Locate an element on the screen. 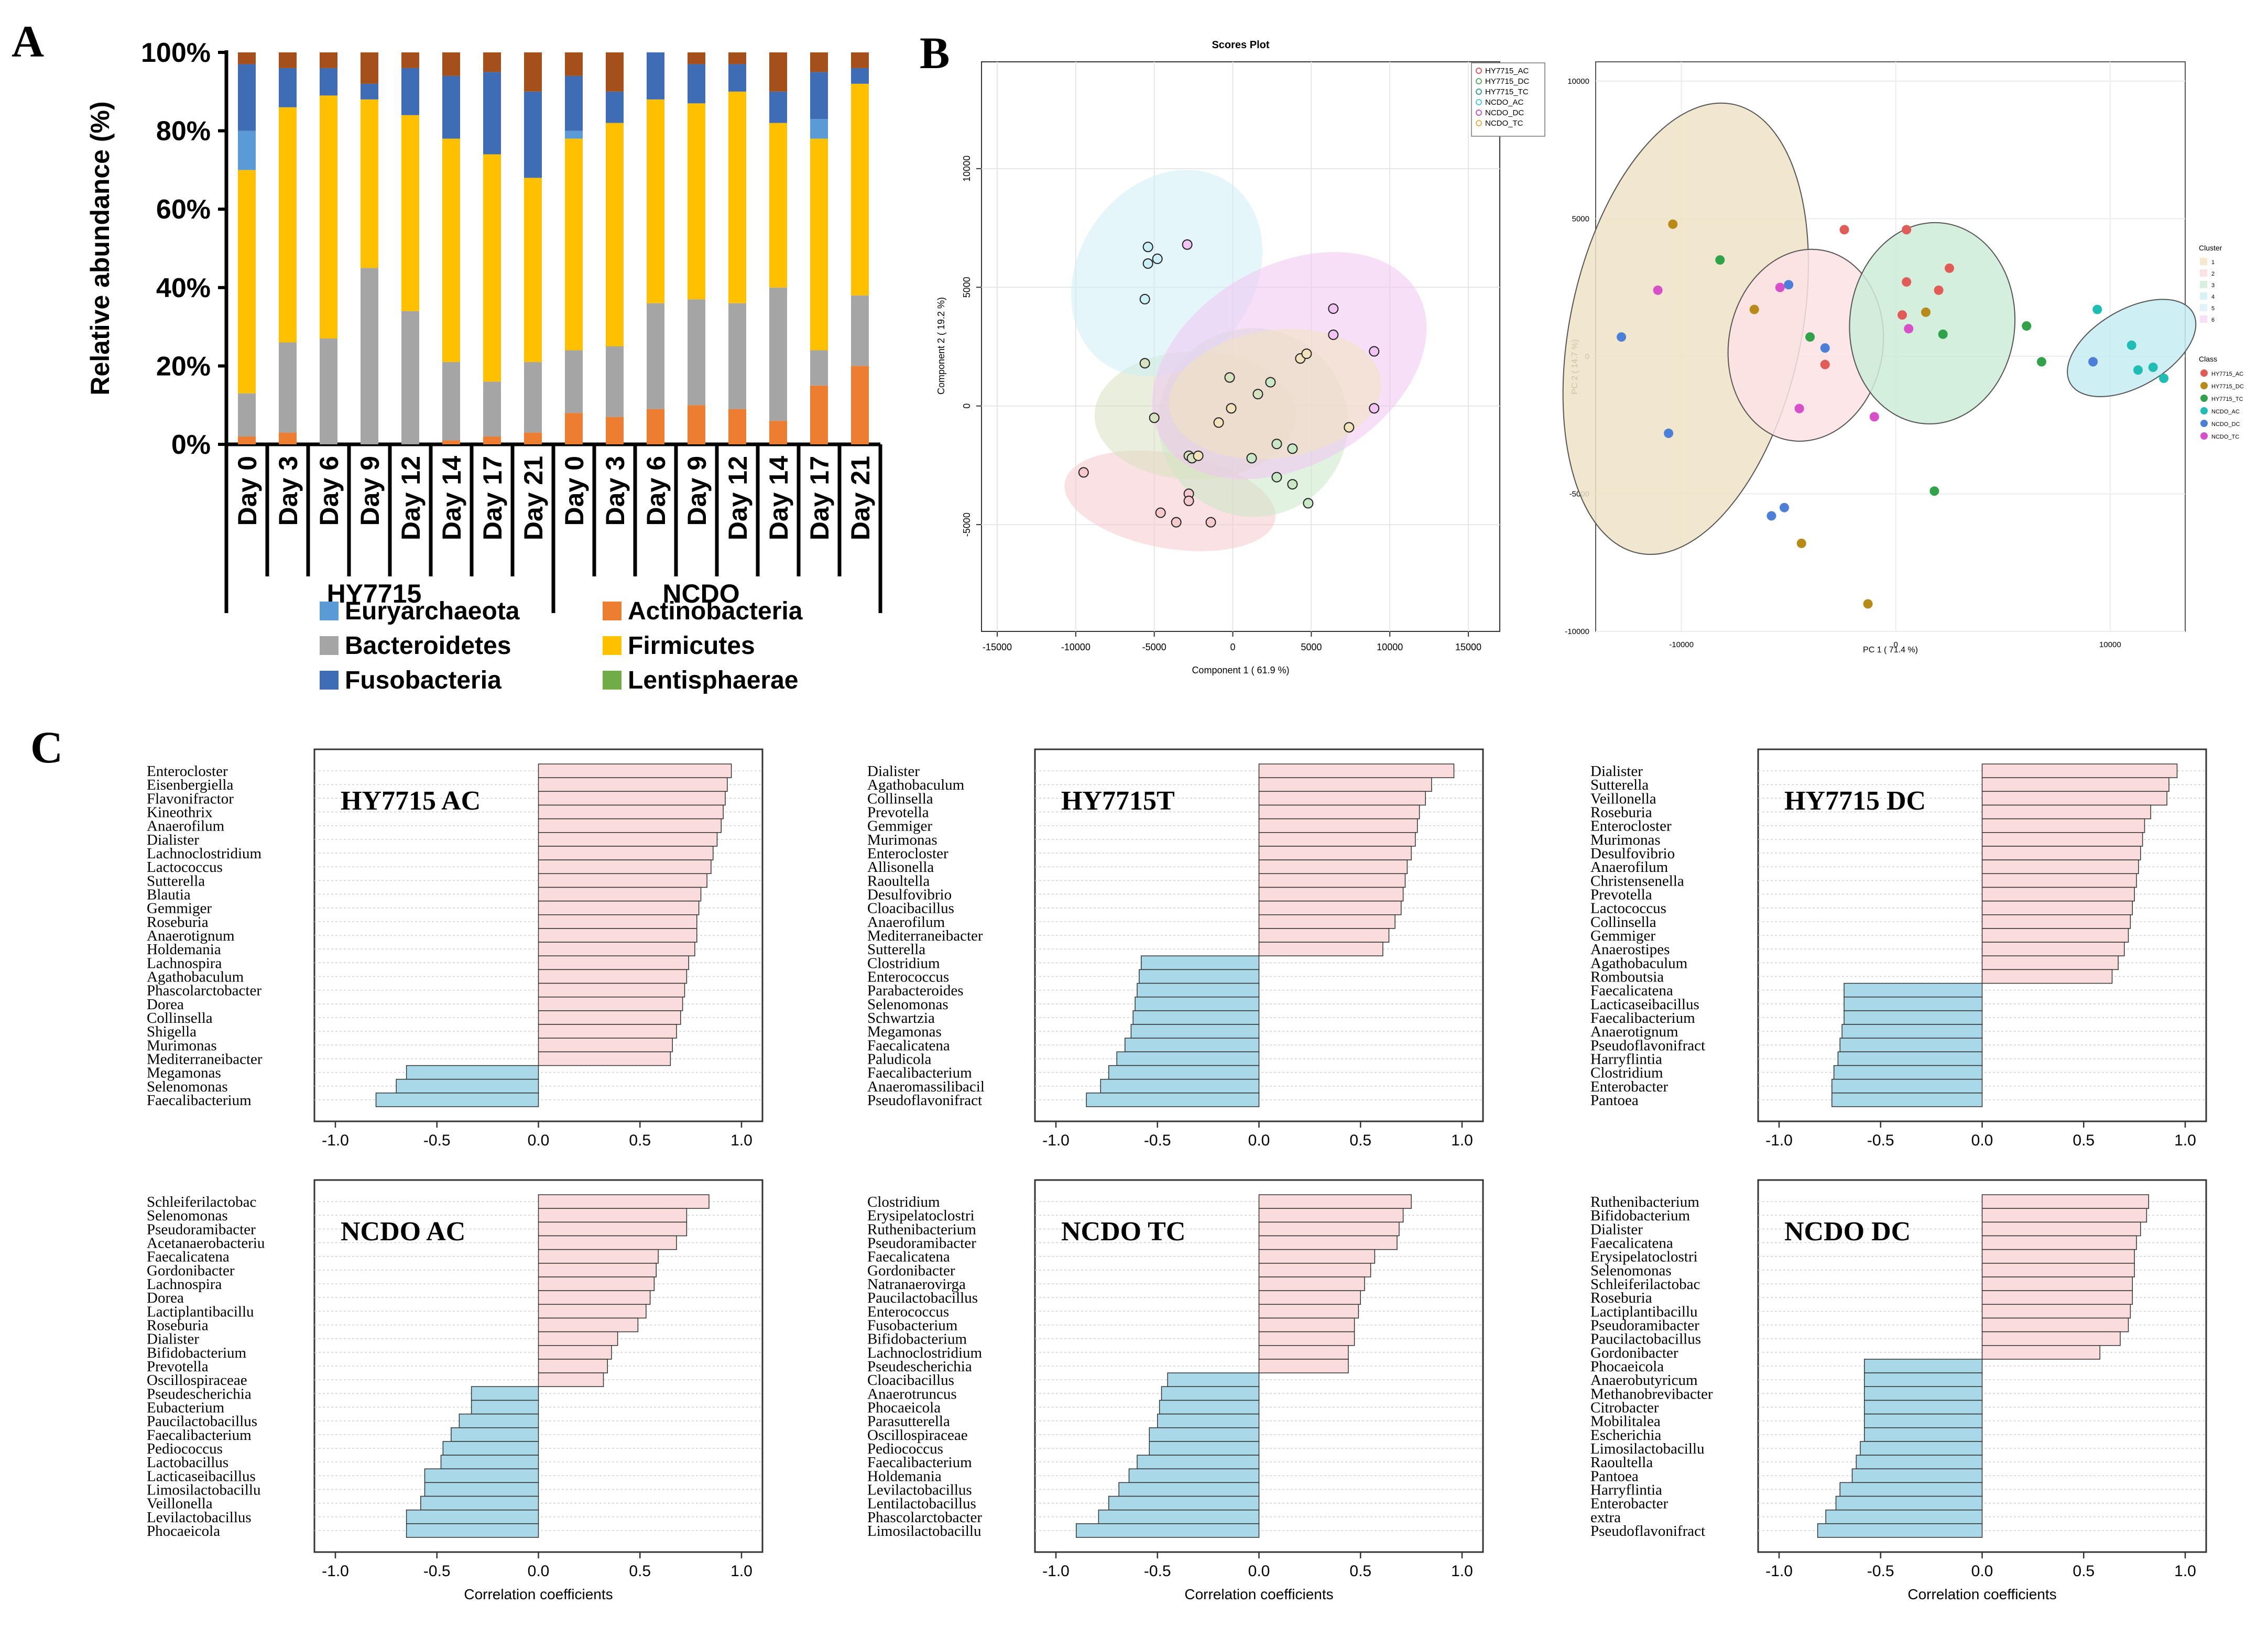 This screenshot has height=1627, width=2268. category-label: Allisonella is located at coordinates (900, 868).